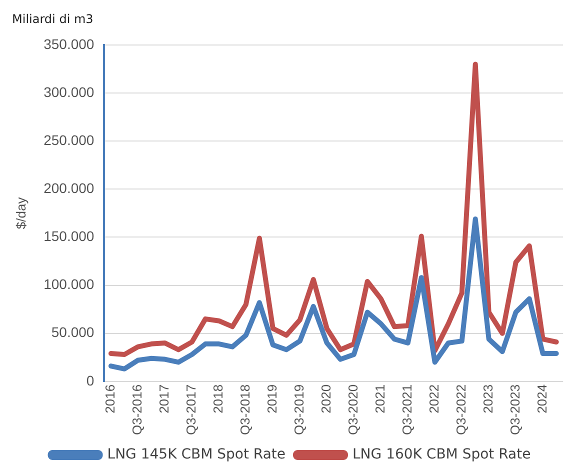 This screenshot has height=472, width=575. What do you see at coordinates (196, 454) in the screenshot?
I see `legend-label: LNG 145K CBM Spot Rate` at bounding box center [196, 454].